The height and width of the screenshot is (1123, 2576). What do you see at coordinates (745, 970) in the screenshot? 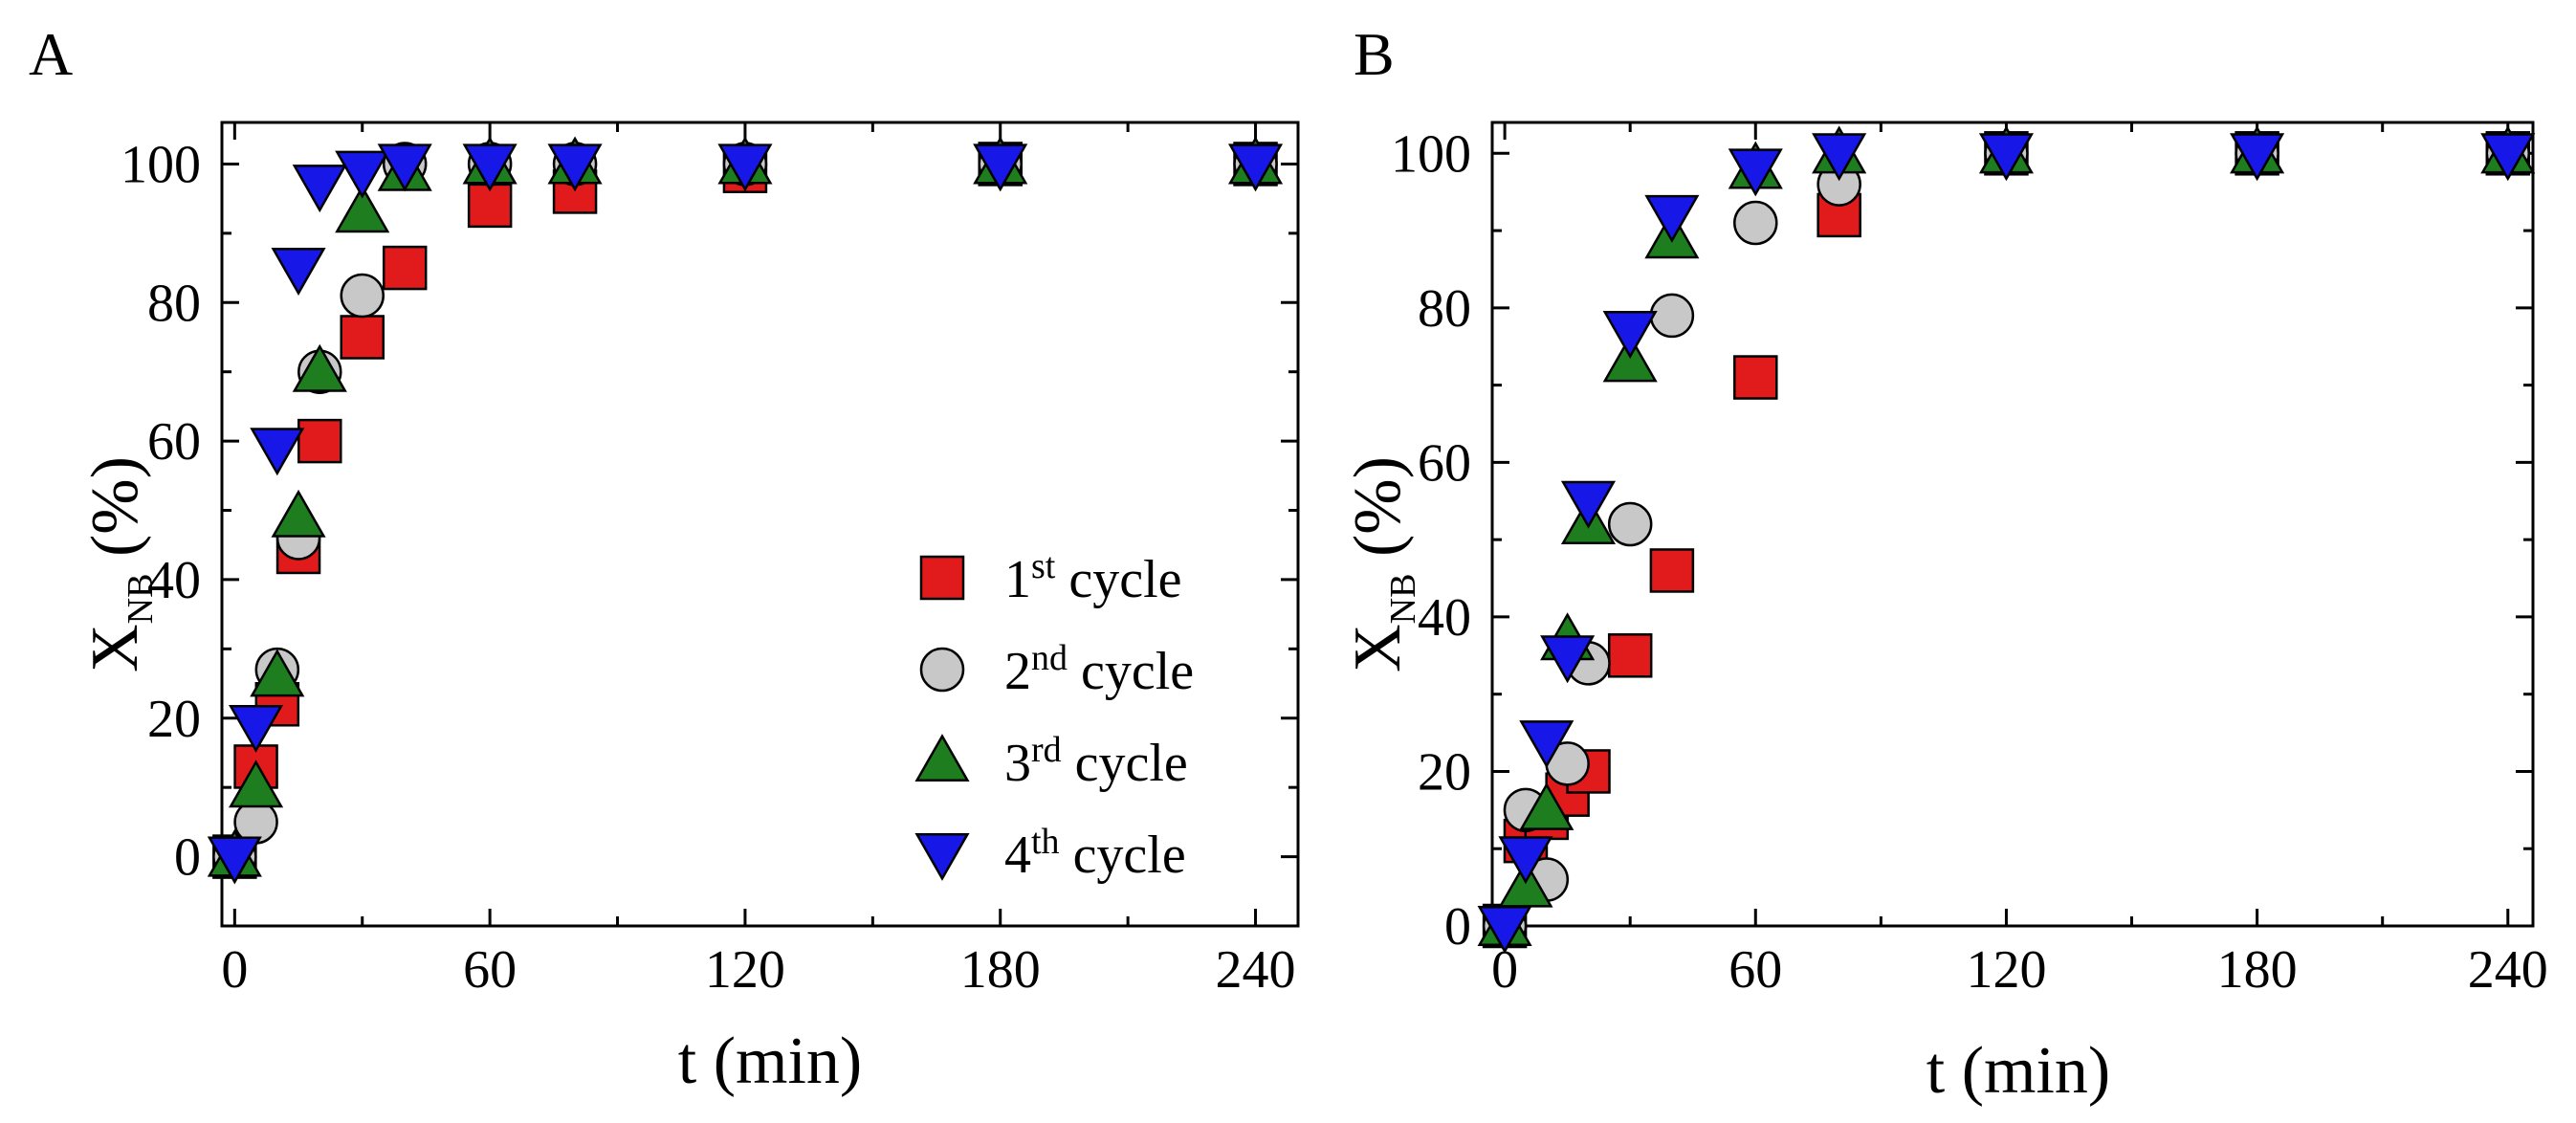
I see `panel-a-x-tick-label: 120` at bounding box center [745, 970].